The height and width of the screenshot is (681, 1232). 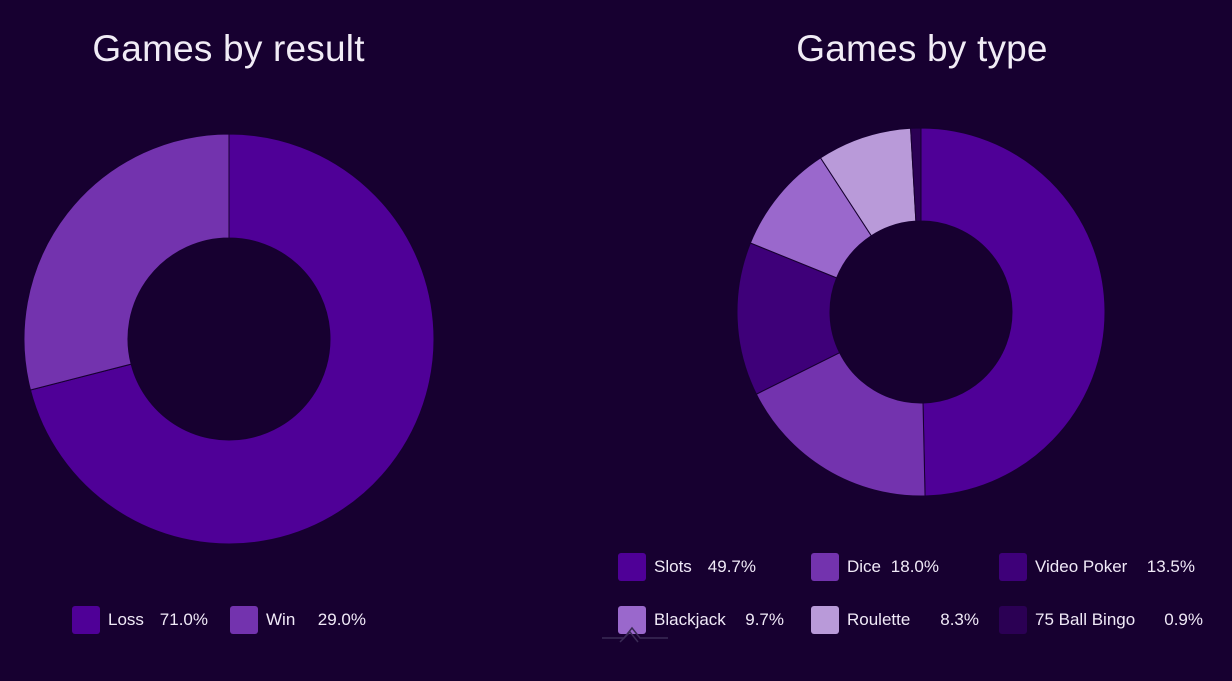 I want to click on chart-title: Games by type, so click(x=922, y=48).